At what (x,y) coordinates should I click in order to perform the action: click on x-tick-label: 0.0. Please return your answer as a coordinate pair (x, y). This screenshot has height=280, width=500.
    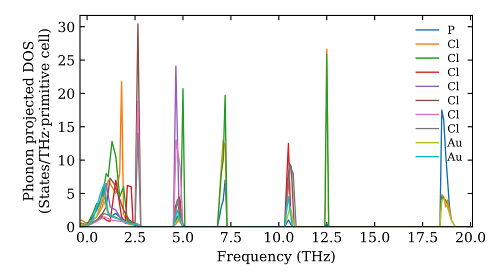
    Looking at the image, I should click on (87, 237).